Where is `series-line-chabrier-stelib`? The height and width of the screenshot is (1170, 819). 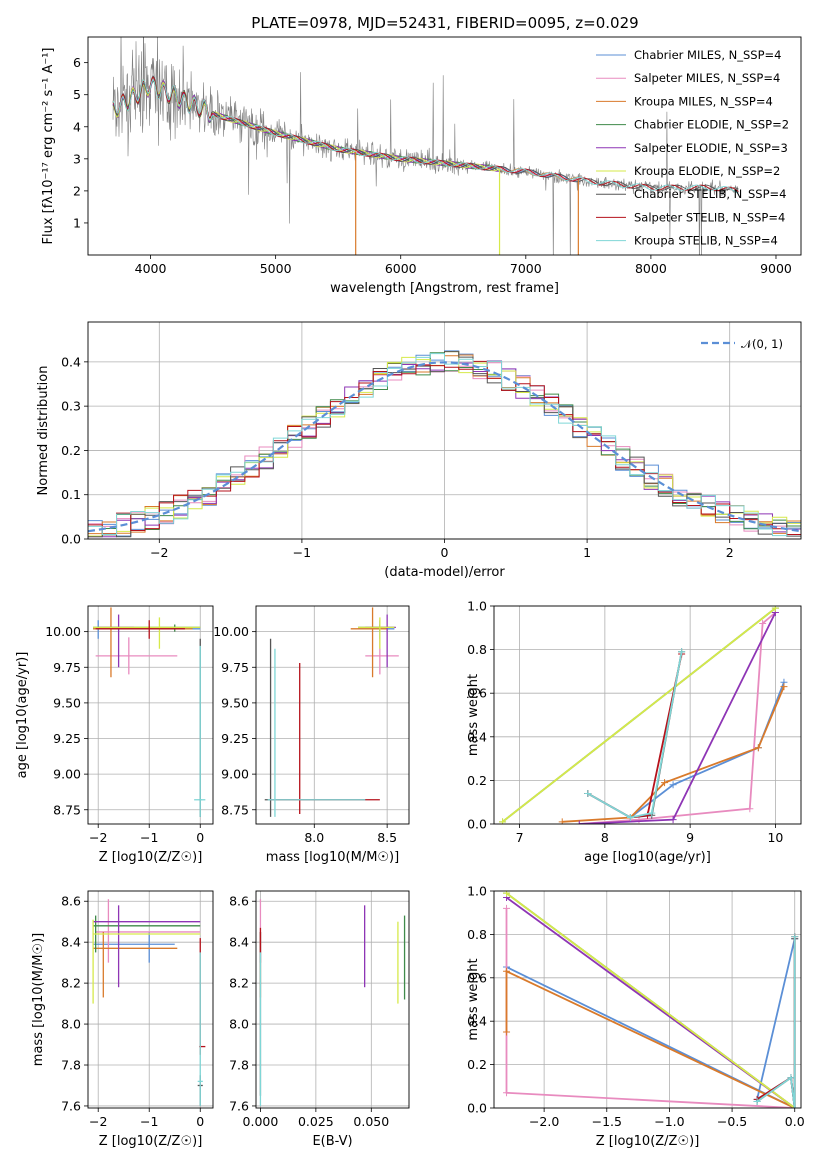
series-line-chabrier-stelib is located at coordinates (635, 735).